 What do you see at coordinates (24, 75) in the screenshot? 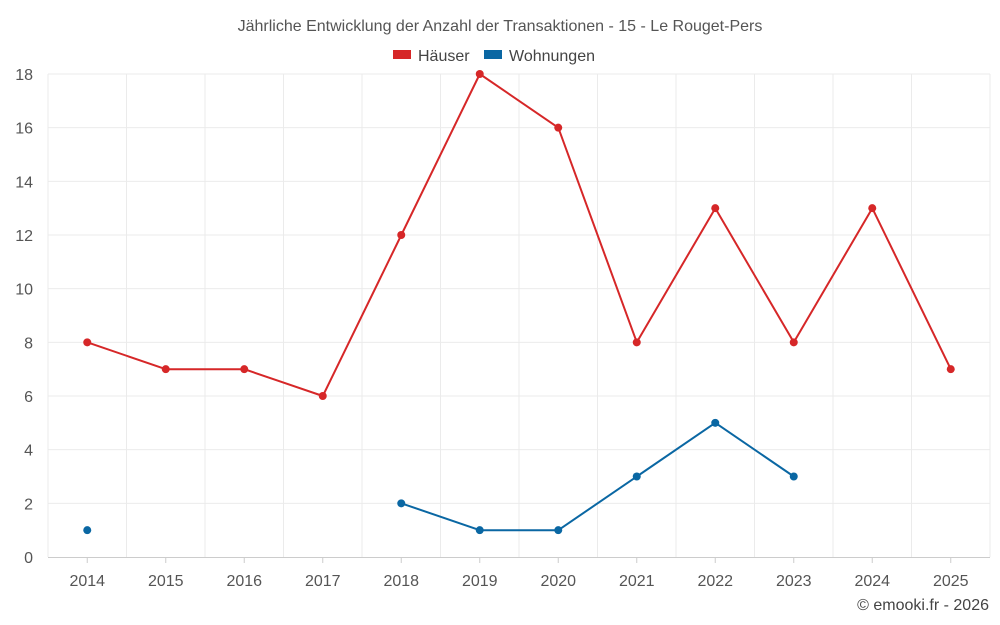
I see `y-tick-label-18: 18` at bounding box center [24, 75].